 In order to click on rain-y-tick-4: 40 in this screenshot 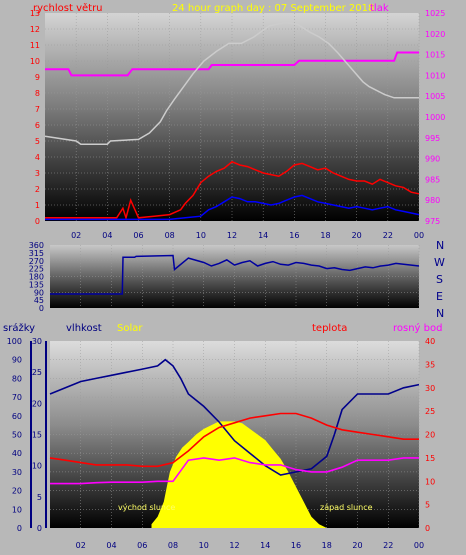, I will do `click(17, 453)`.